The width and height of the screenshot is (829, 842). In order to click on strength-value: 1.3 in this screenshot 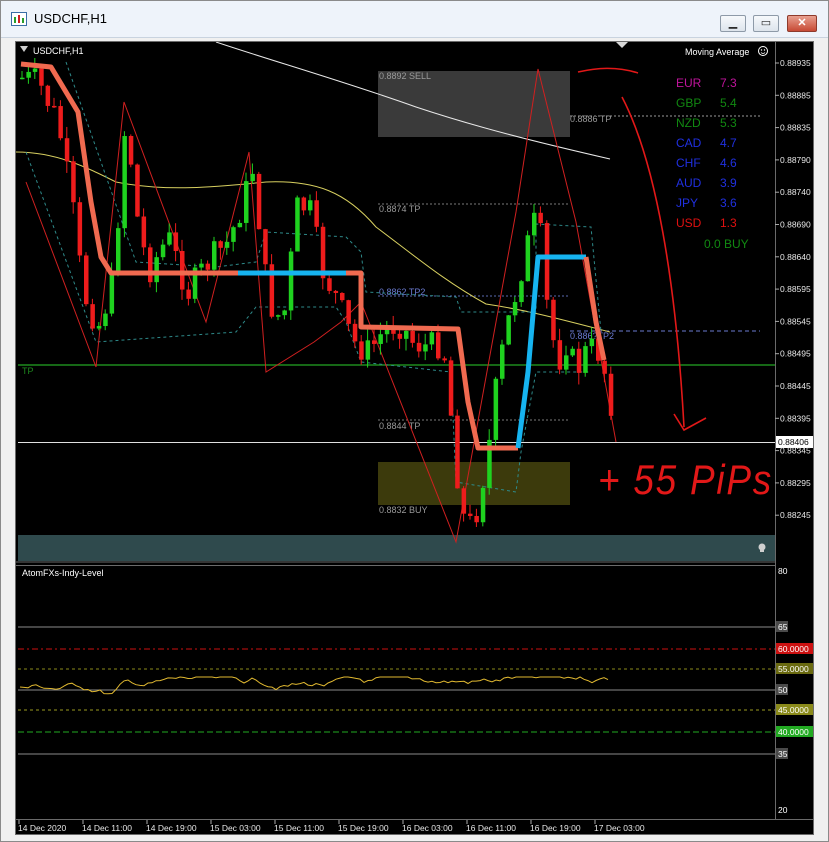, I will do `click(728, 223)`.